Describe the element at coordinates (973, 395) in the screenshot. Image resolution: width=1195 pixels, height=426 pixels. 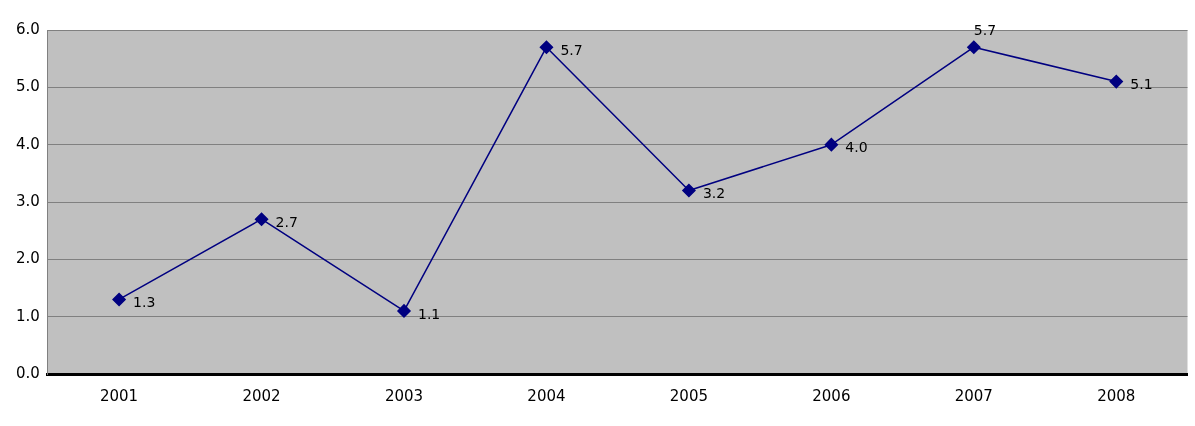
I see `x-tick-label: 2007` at that location.